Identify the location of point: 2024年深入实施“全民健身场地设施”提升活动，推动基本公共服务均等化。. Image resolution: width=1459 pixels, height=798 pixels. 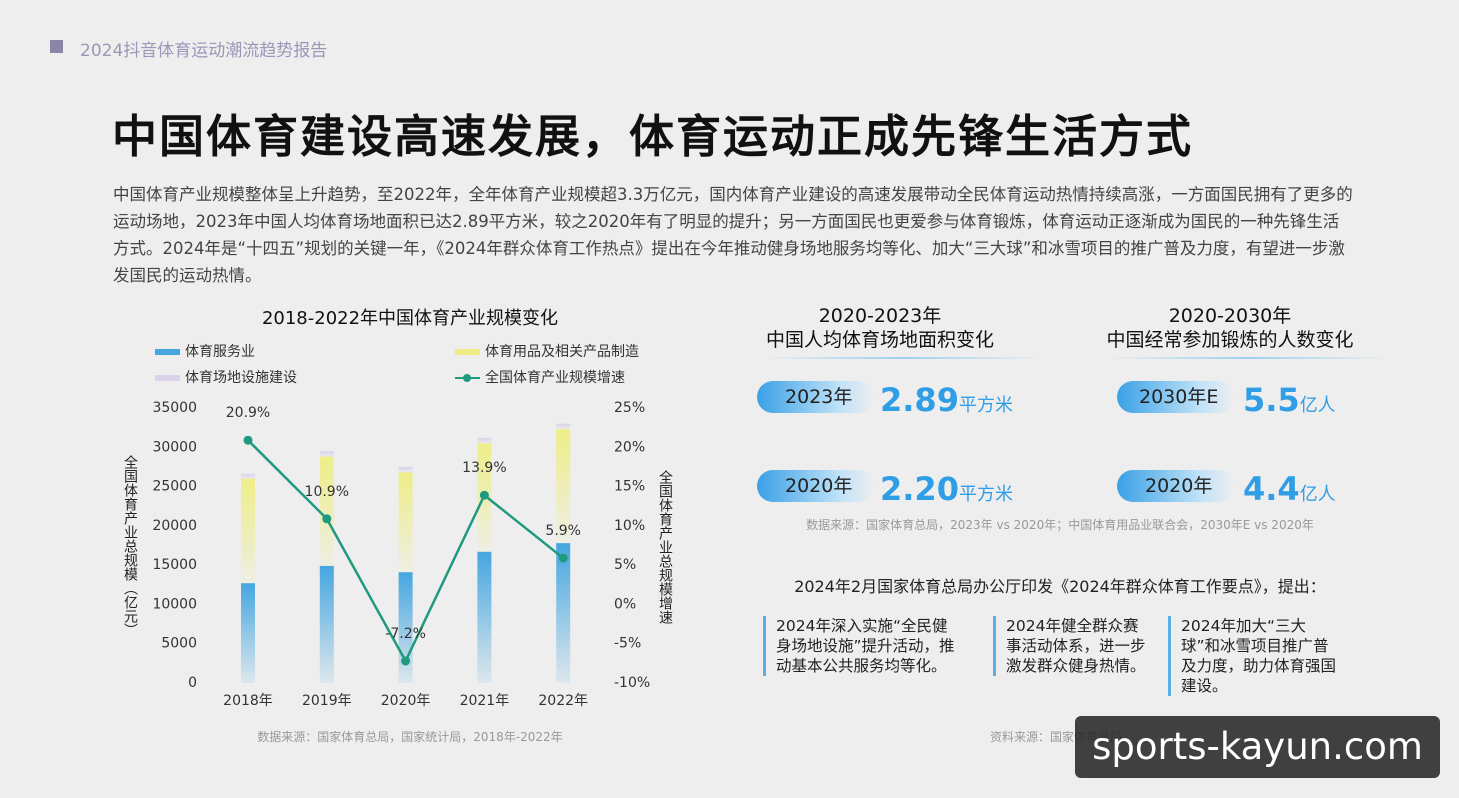
(862, 646).